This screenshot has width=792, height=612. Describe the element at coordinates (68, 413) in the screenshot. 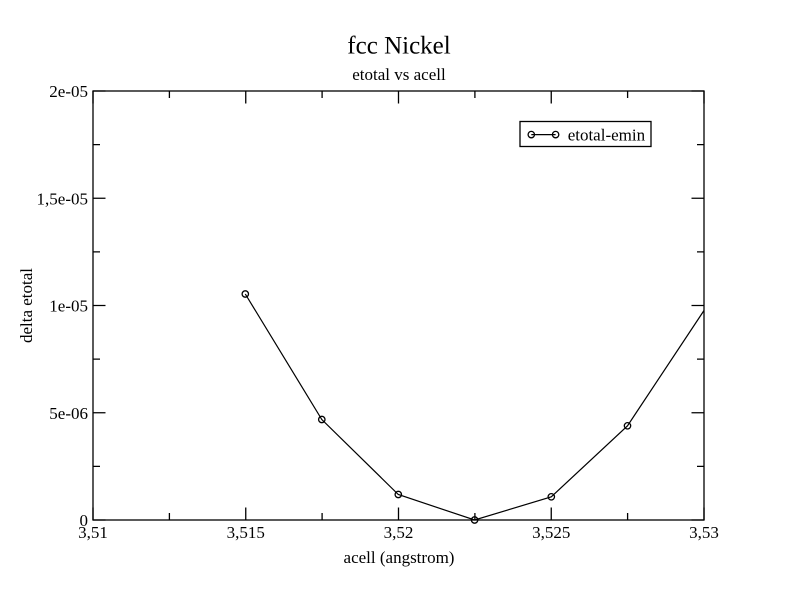

I see `svg-text: 5e-06` at that location.